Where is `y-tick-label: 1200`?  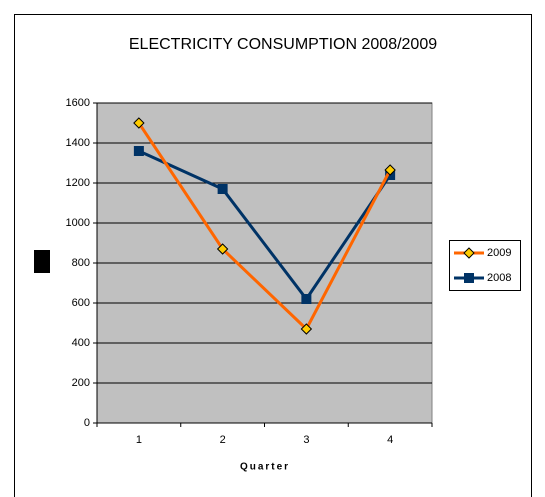
y-tick-label: 1200 is located at coordinates (78, 183).